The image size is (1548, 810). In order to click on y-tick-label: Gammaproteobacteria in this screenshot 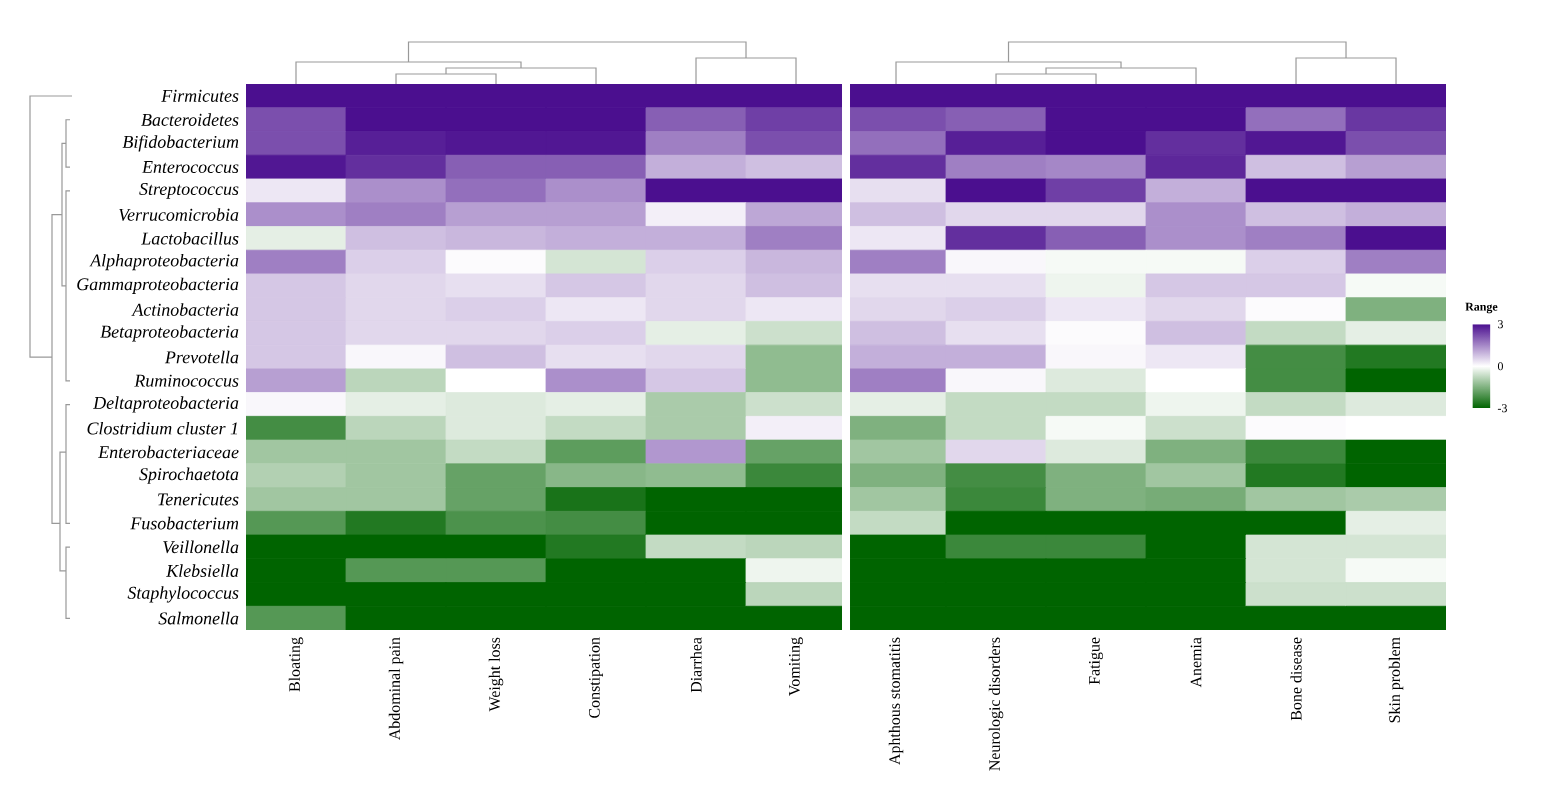, I will do `click(158, 285)`.